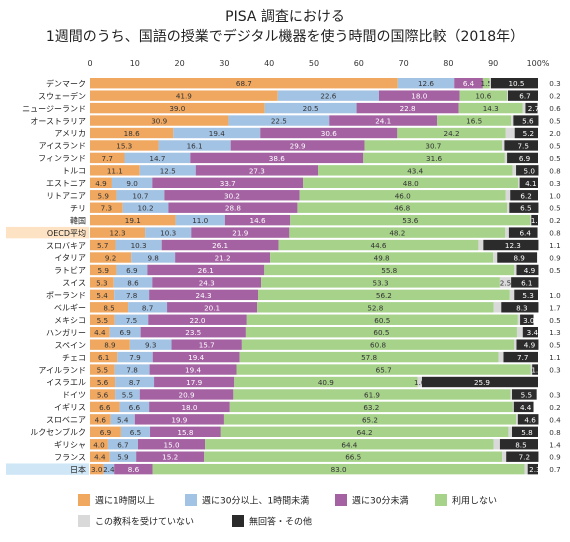  What do you see at coordinates (66, 420) in the screenshot?
I see `country-label: スロベニア` at bounding box center [66, 420].